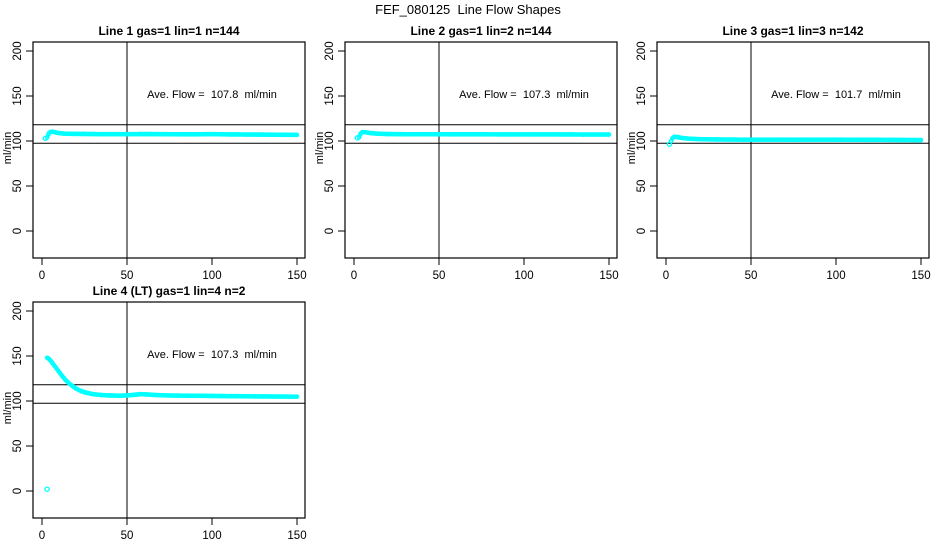 The image size is (936, 540). I want to click on panel-4-y-axis-label: ml/min, so click(8, 408).